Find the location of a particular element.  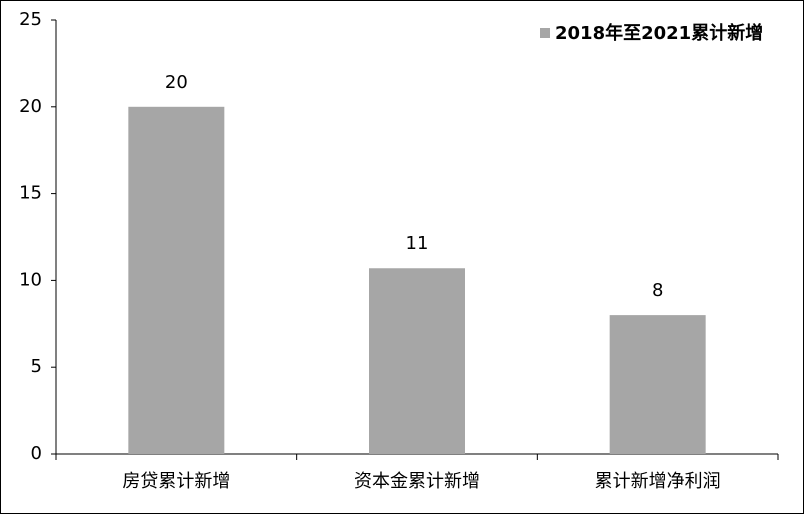

legend-swatch is located at coordinates (545, 33).